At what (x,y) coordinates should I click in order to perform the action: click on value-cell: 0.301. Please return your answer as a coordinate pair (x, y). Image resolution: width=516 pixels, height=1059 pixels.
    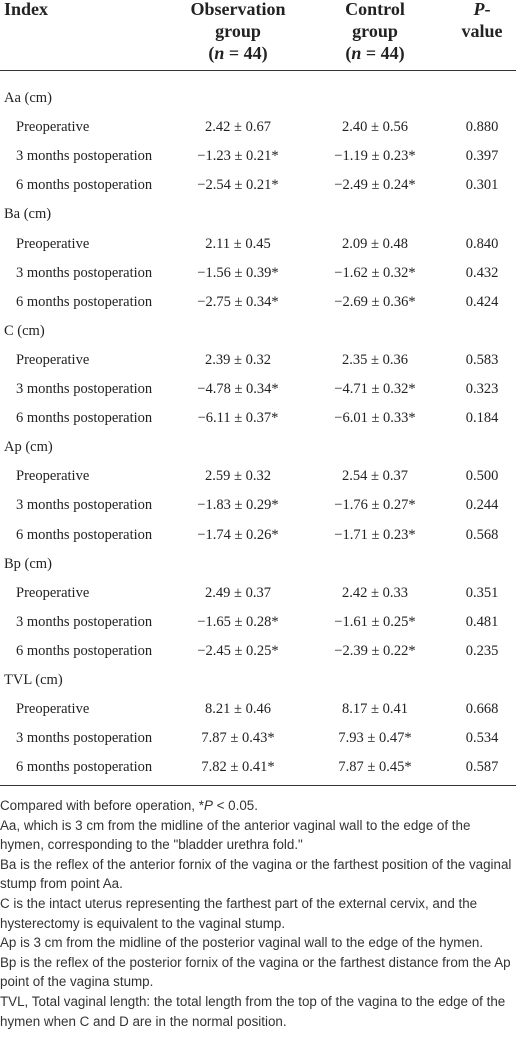
    Looking at the image, I should click on (482, 185).